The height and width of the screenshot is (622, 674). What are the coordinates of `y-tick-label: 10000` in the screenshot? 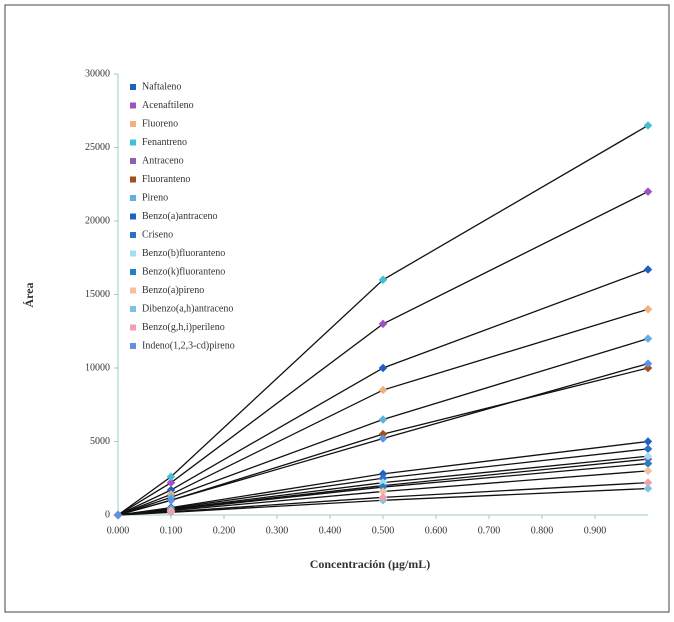 It's located at (97, 367).